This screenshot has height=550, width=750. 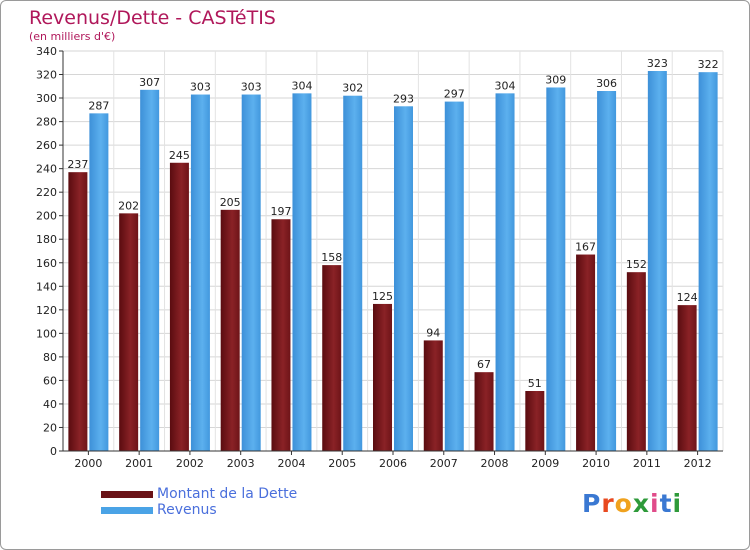 I want to click on logo-letter: P, so click(x=592, y=503).